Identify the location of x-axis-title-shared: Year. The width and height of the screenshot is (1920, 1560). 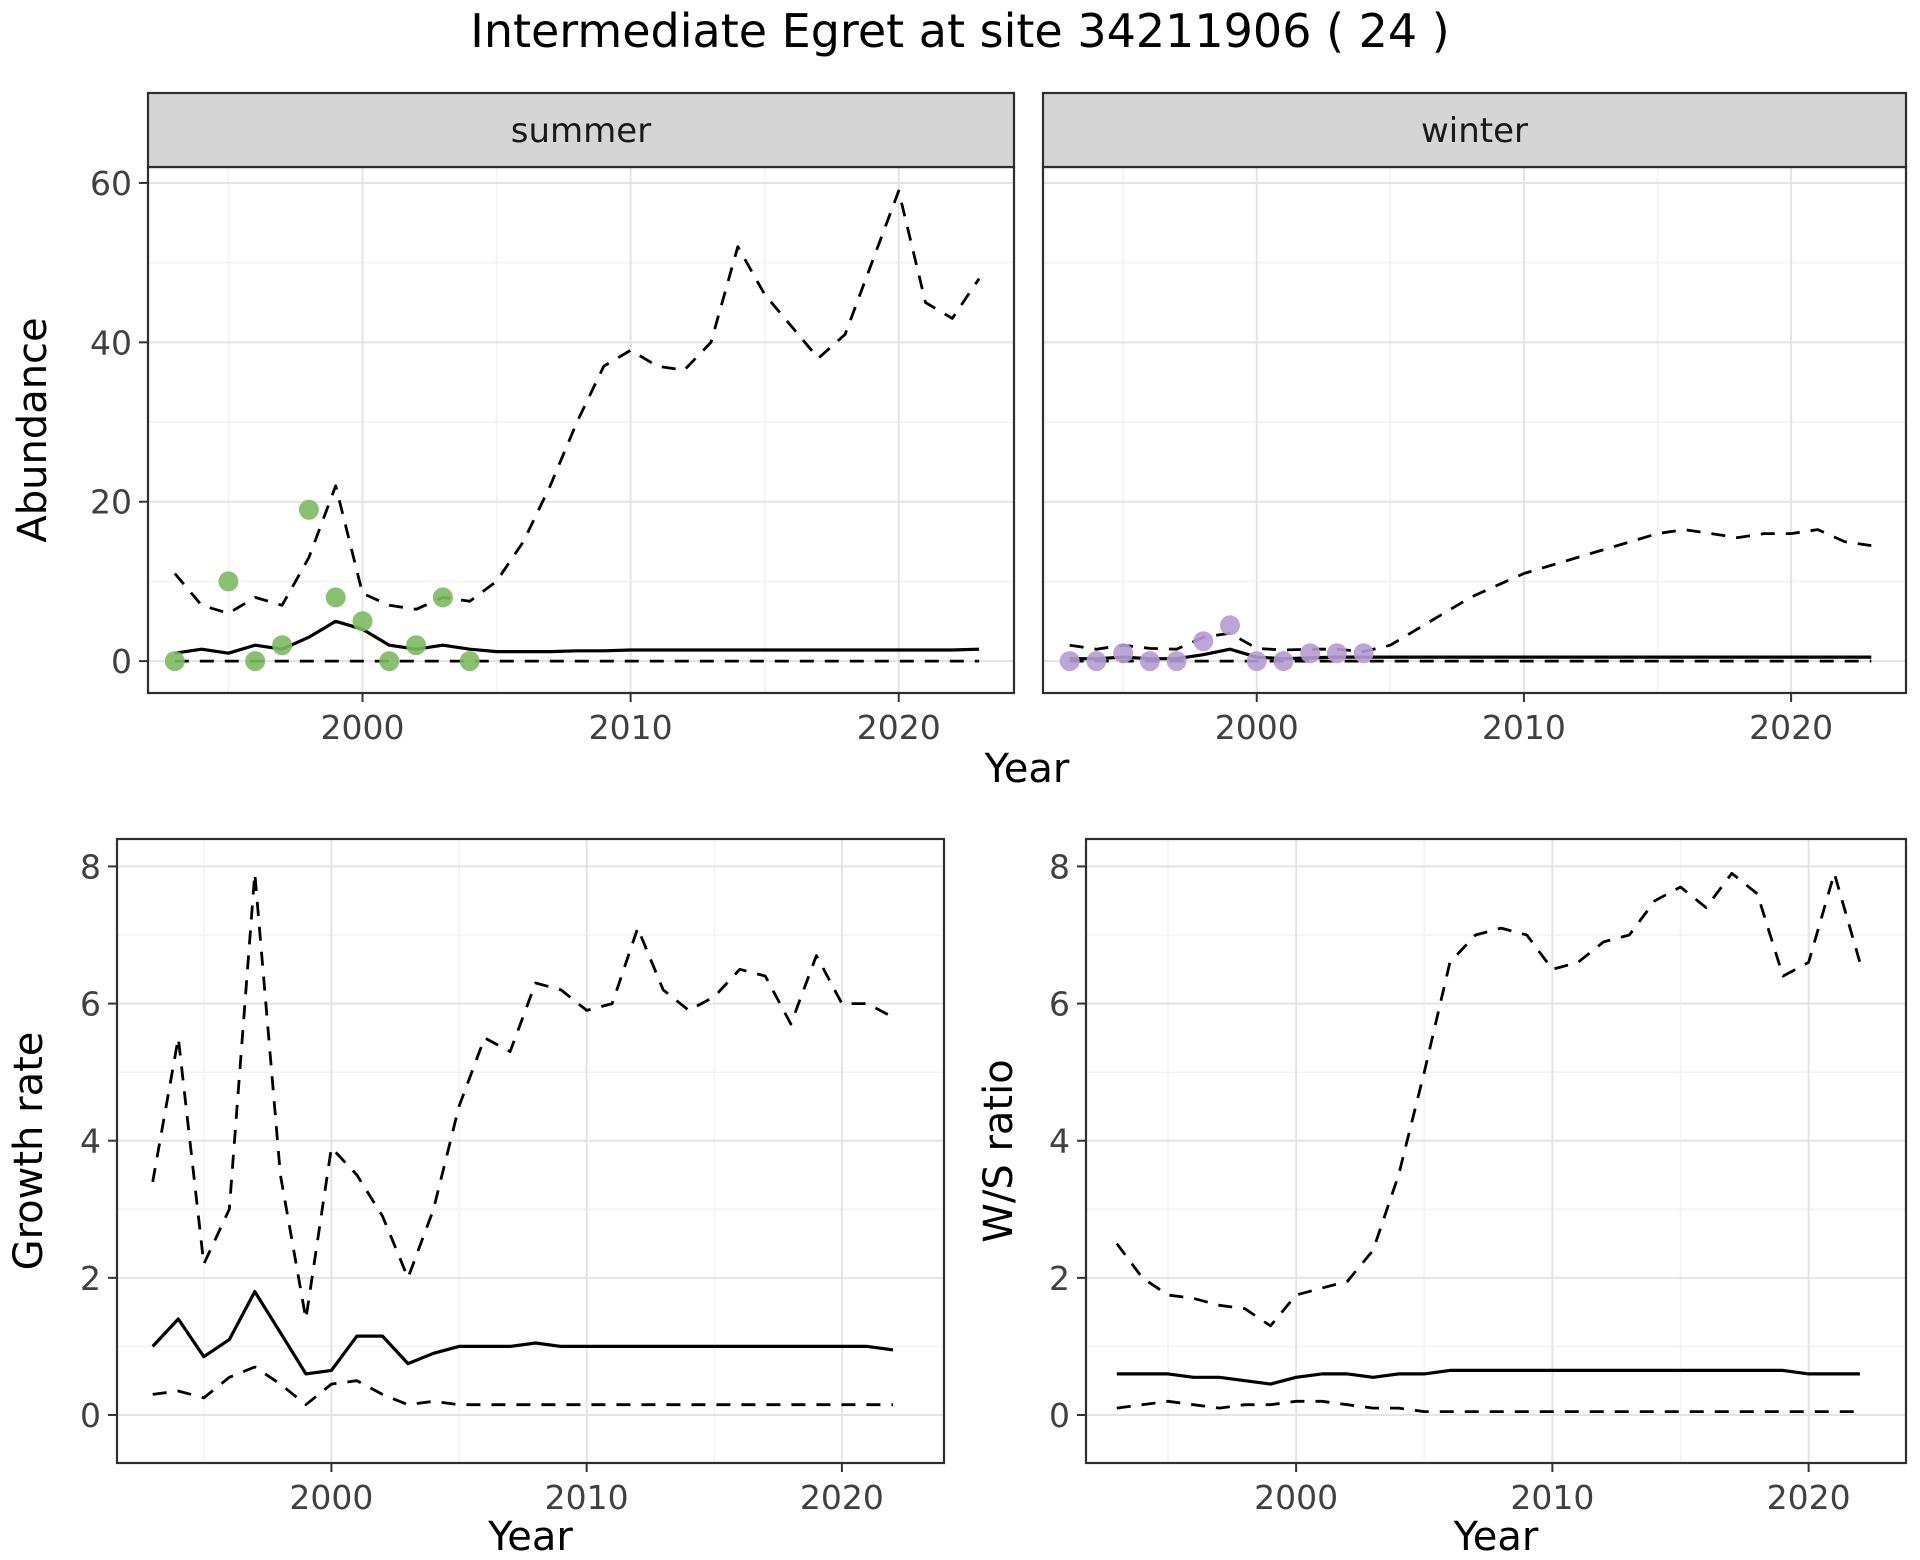
(1027, 769).